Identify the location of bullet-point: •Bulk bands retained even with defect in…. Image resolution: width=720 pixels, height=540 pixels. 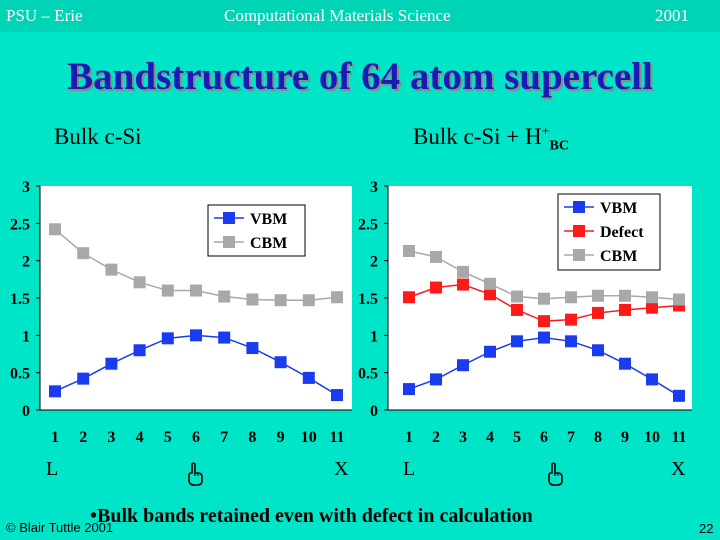
(311, 516).